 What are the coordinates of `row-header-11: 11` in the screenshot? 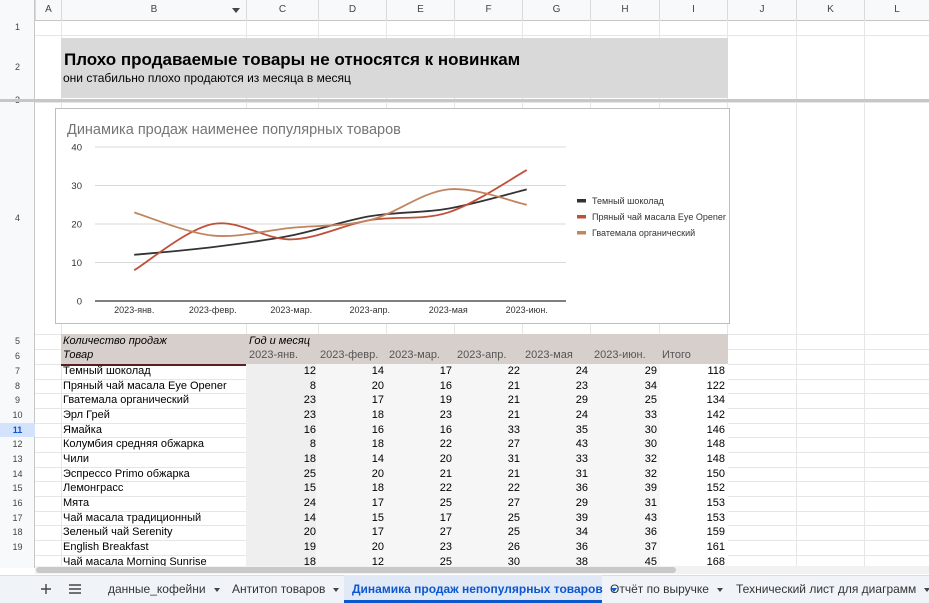 It's located at (17, 430).